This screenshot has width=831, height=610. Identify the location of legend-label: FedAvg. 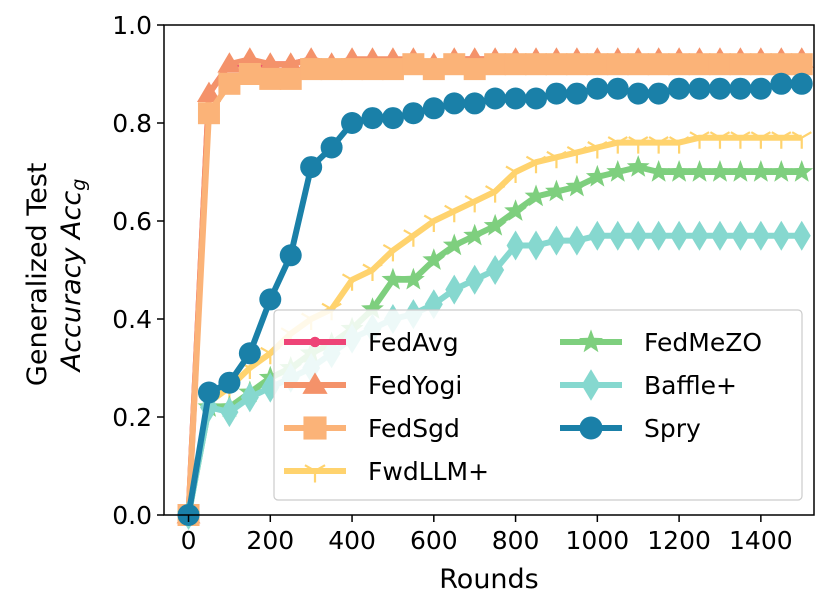
(413, 342).